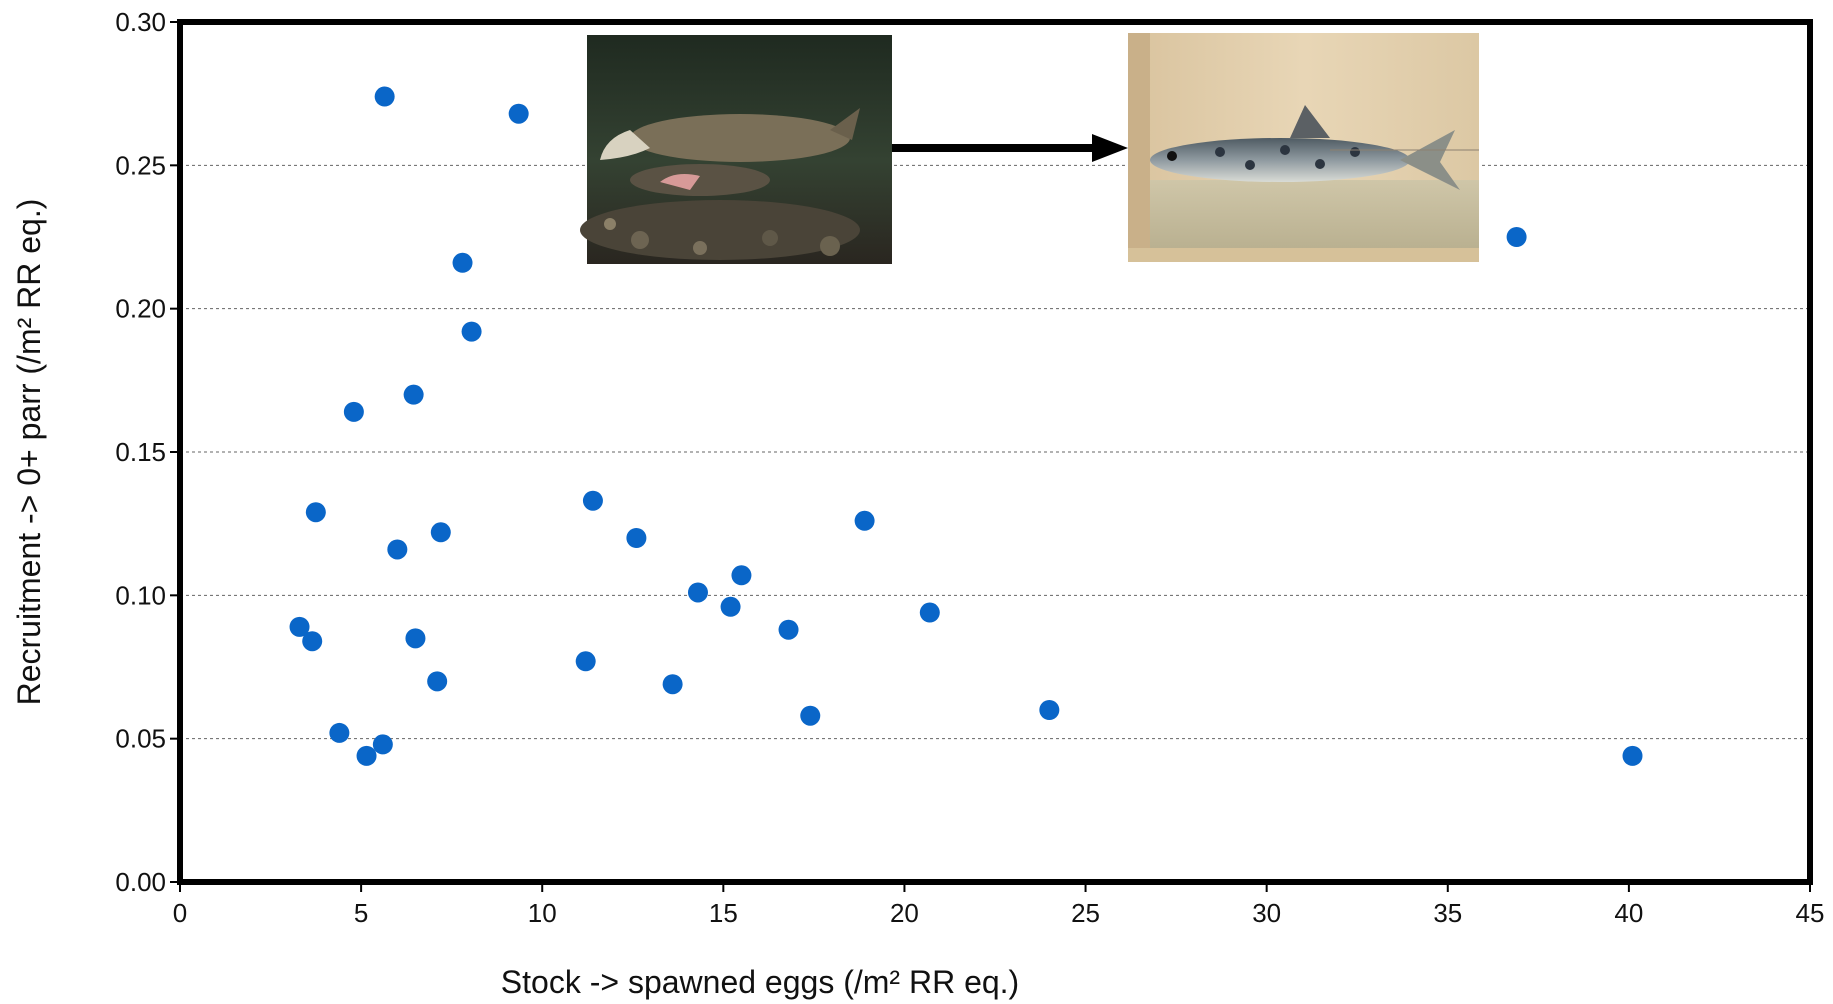  What do you see at coordinates (140, 739) in the screenshot?
I see `y-tick-label: 0.05` at bounding box center [140, 739].